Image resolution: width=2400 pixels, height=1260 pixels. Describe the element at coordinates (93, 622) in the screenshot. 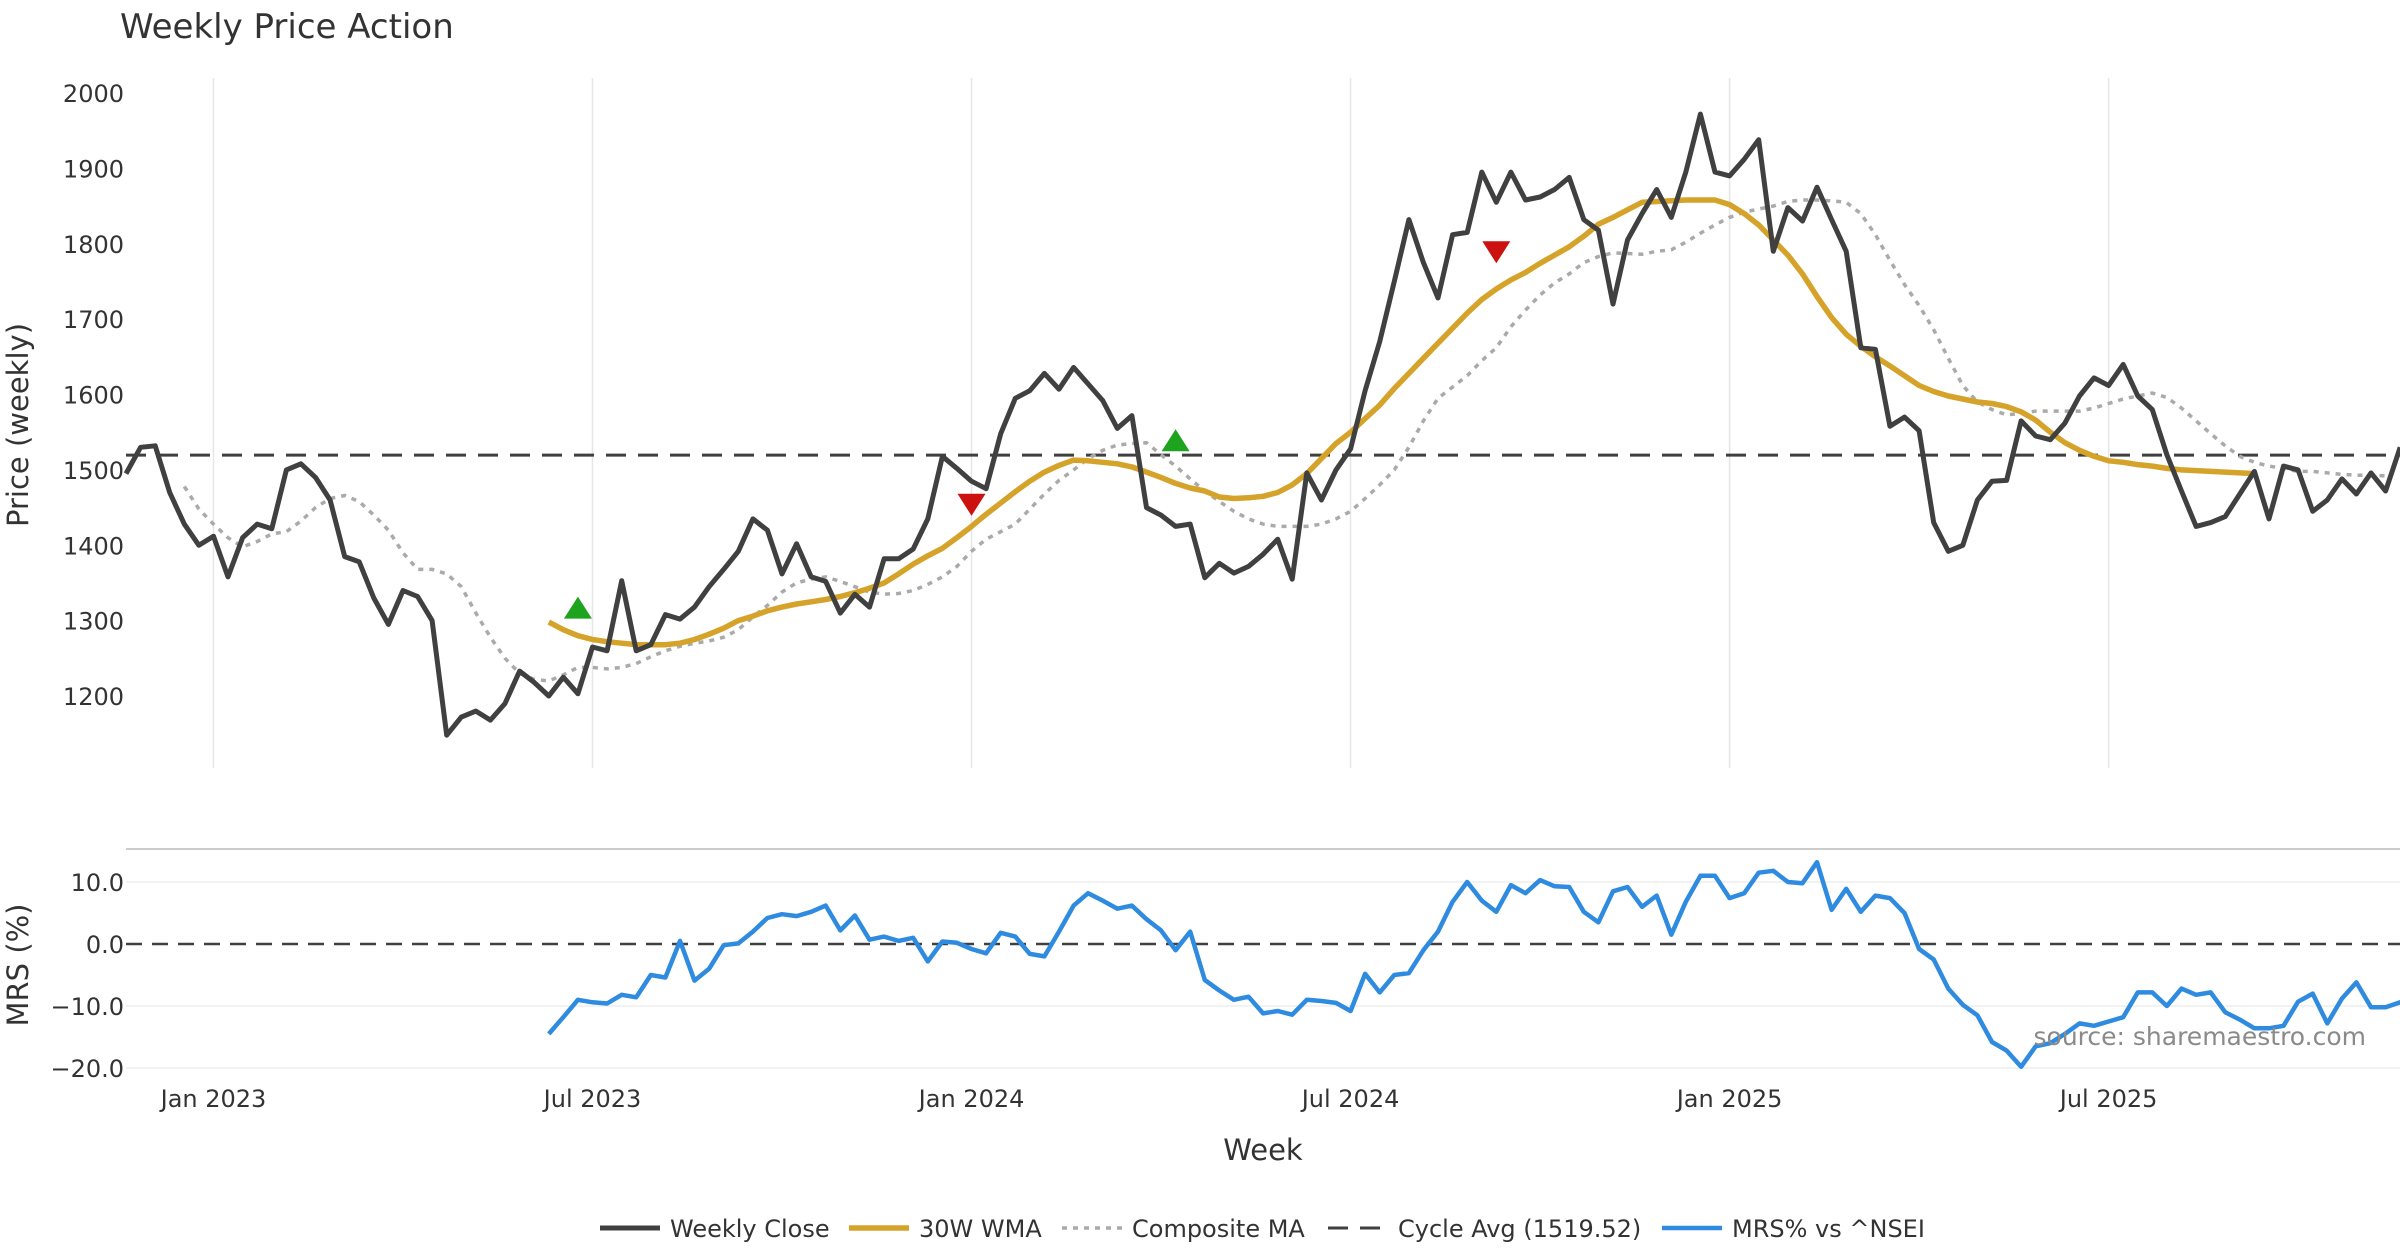

I see `price-y-tick-label: 1300` at that location.